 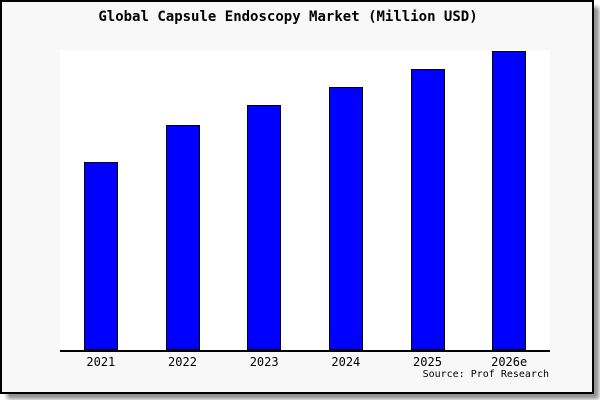 I want to click on bar-2021, so click(x=100, y=256).